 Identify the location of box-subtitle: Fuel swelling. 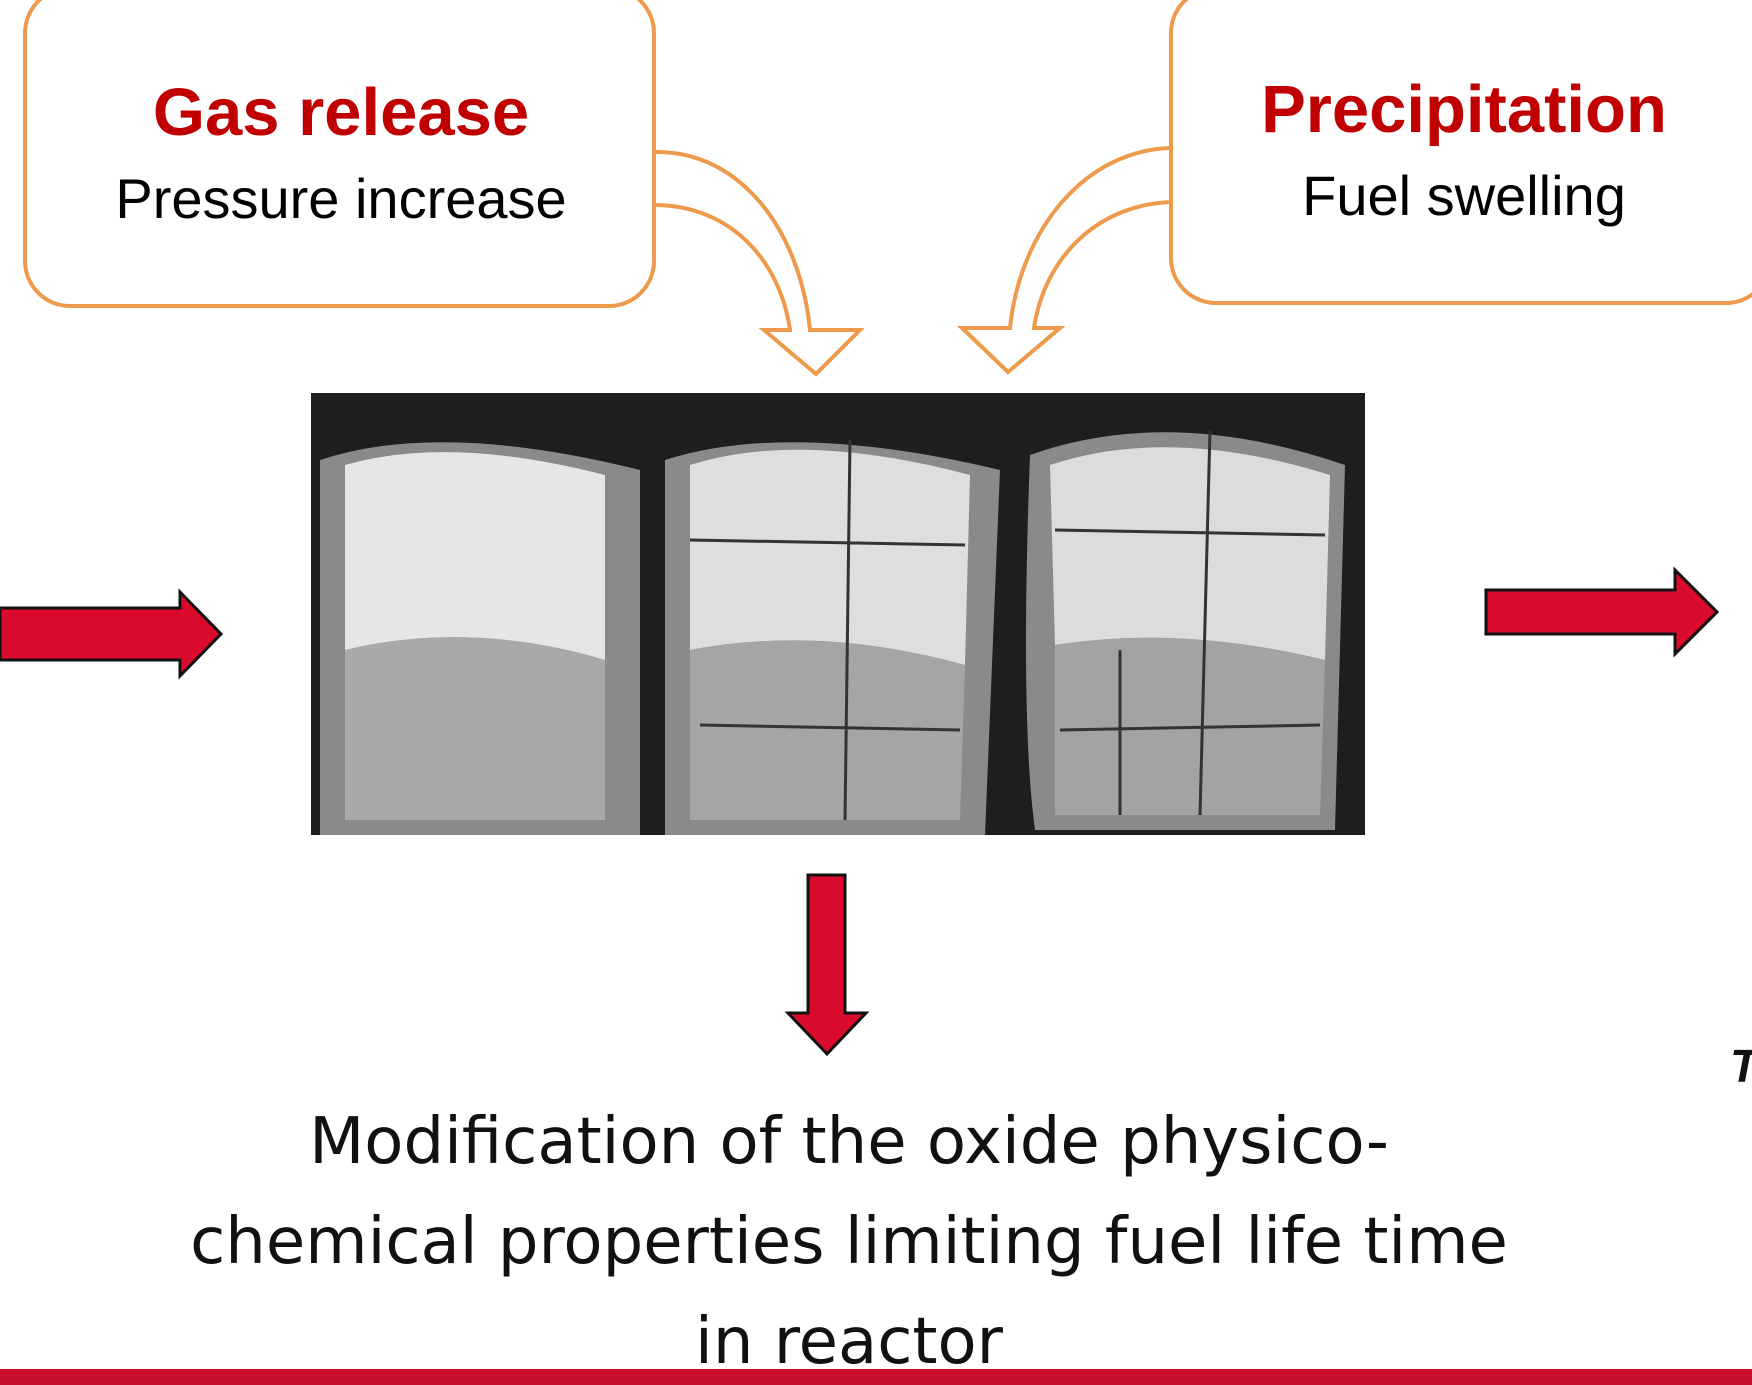
(1464, 195).